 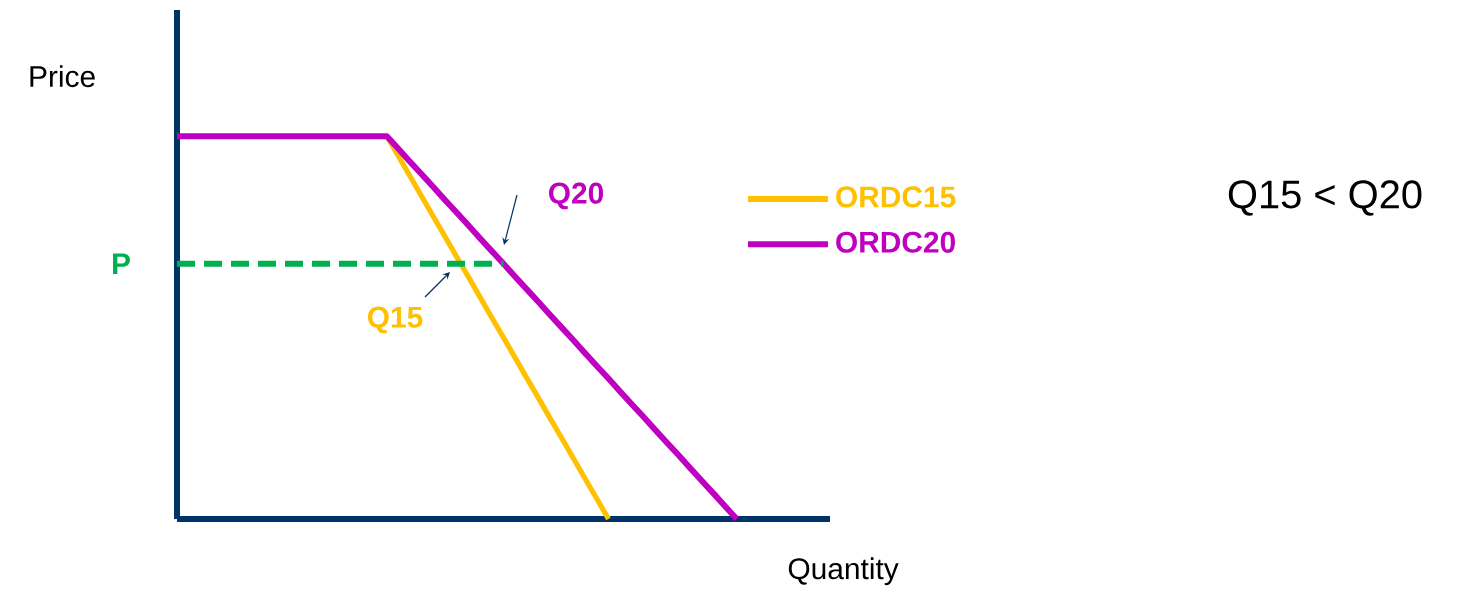 I want to click on legend-label: ORDC20, so click(x=895, y=242).